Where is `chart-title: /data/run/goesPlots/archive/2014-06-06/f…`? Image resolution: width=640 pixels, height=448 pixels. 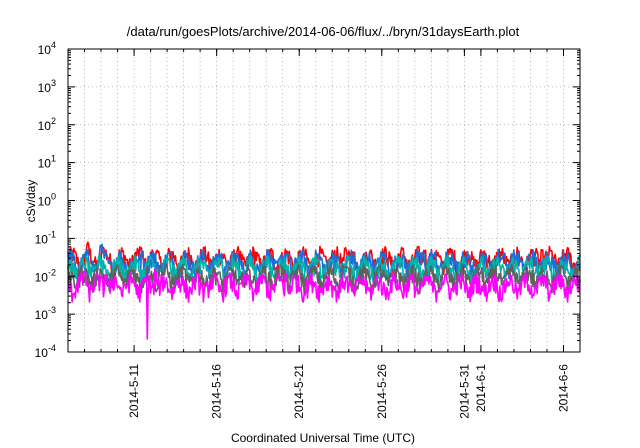 chart-title: /data/run/goesPlots/archive/2014-06-06/f… is located at coordinates (323, 31).